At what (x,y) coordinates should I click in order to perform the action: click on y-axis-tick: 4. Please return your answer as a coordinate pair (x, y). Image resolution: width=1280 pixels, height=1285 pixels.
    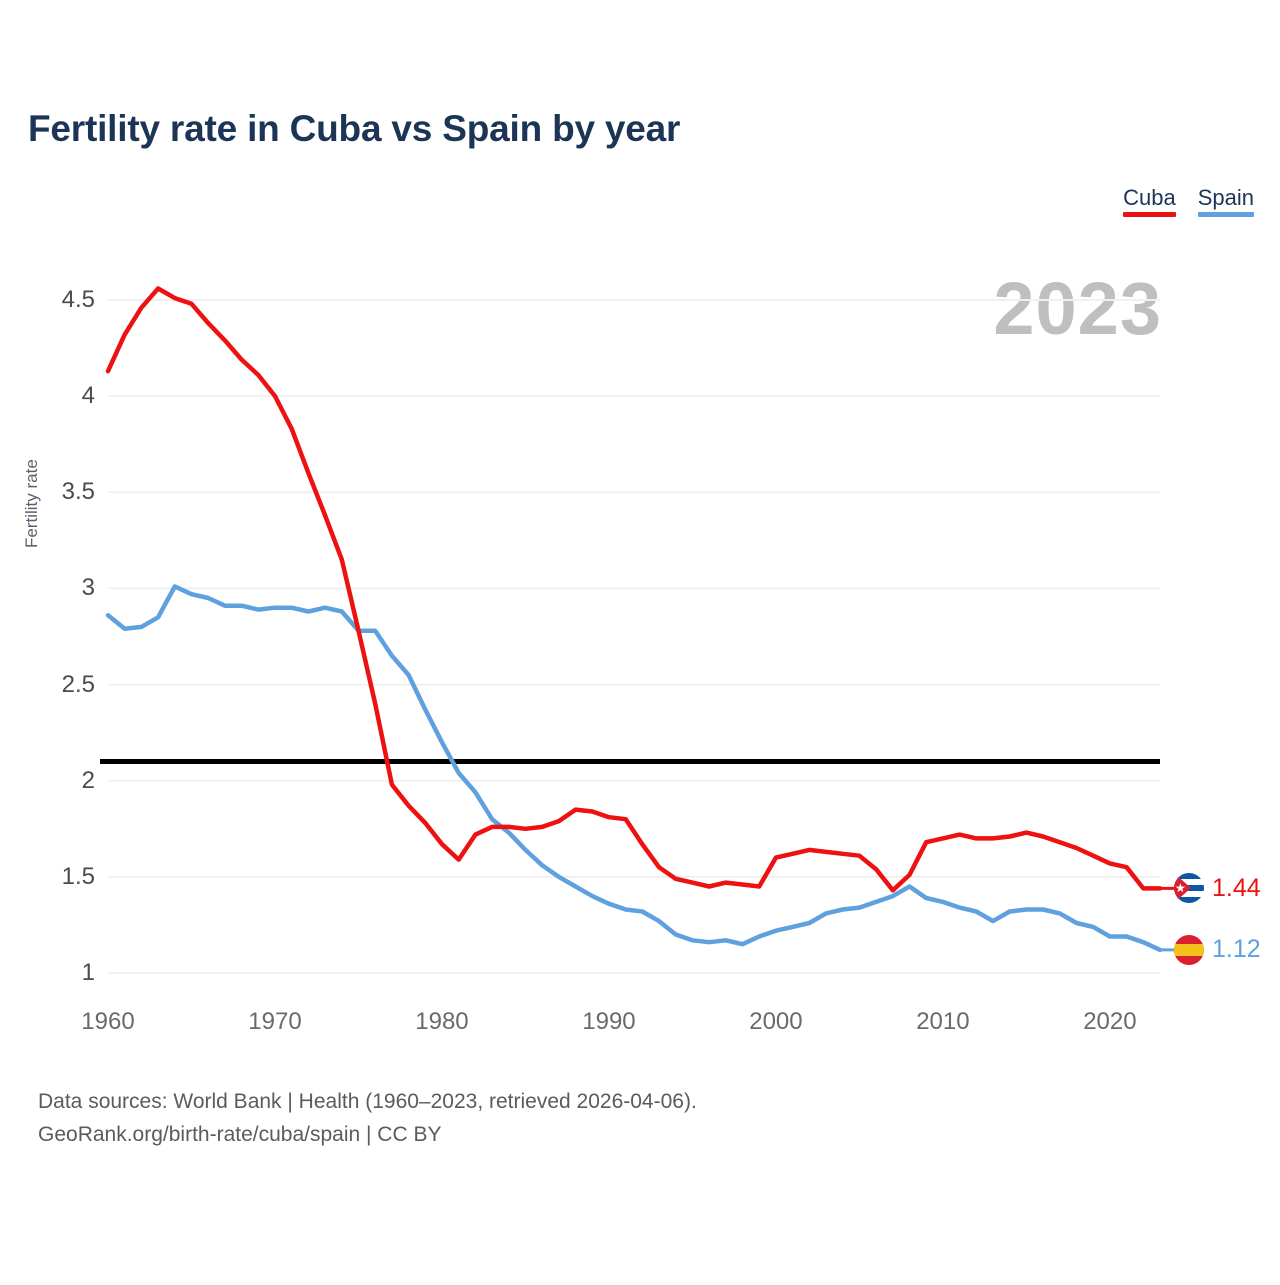
    Looking at the image, I should click on (88, 396).